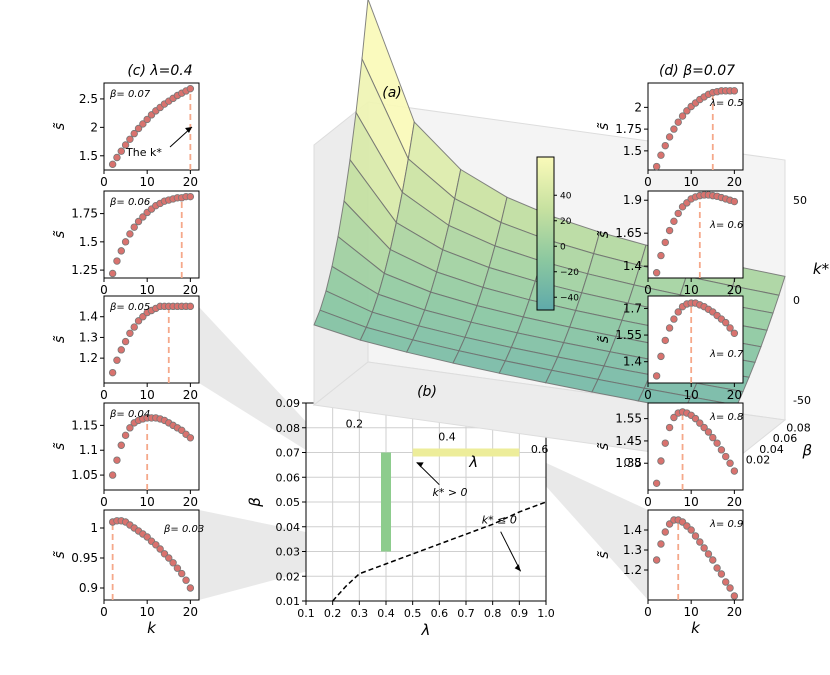  Describe the element at coordinates (449, 492) in the screenshot. I see `label-kstar-positive: k* > 0` at that location.